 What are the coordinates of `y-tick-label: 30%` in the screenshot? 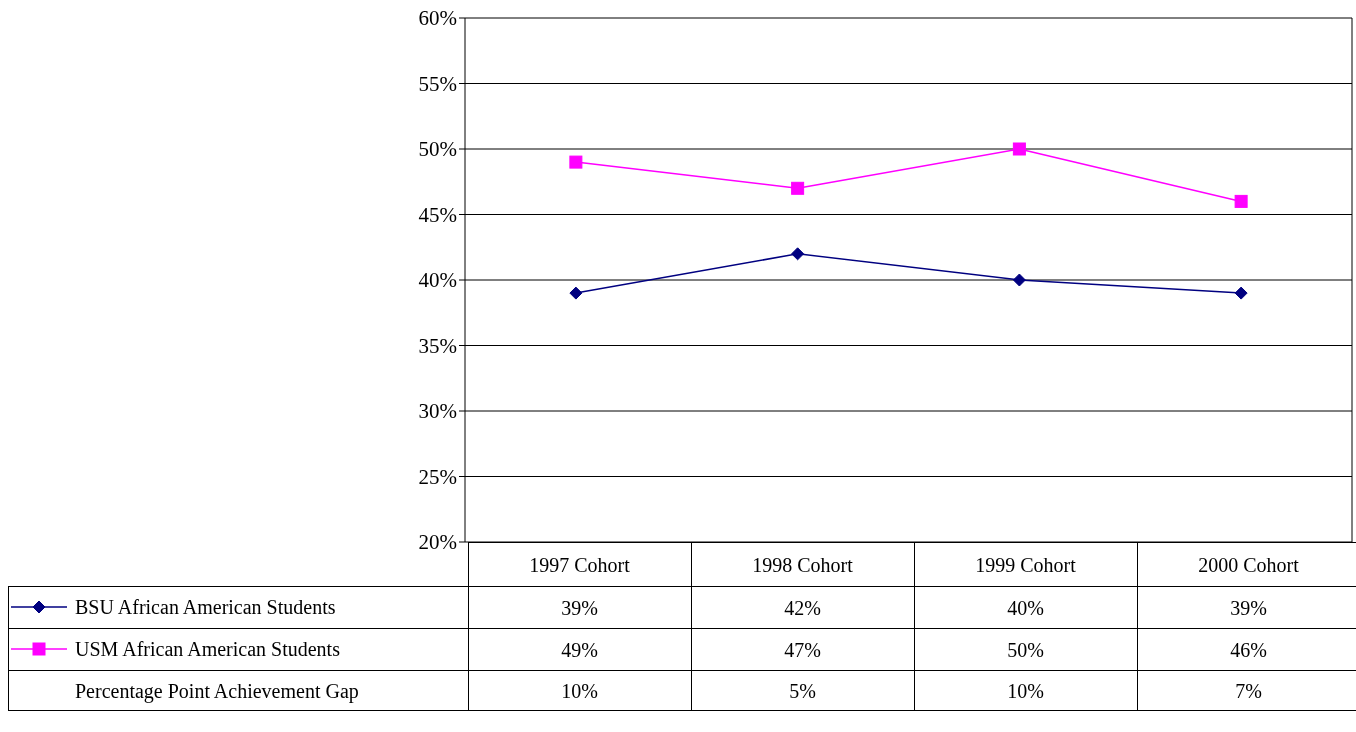 It's located at (437, 411).